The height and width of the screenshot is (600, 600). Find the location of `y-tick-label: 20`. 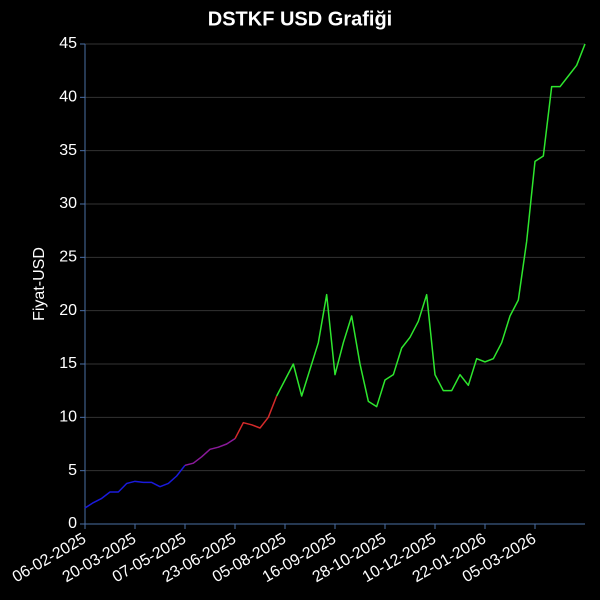

y-tick-label: 20 is located at coordinates (68, 310).